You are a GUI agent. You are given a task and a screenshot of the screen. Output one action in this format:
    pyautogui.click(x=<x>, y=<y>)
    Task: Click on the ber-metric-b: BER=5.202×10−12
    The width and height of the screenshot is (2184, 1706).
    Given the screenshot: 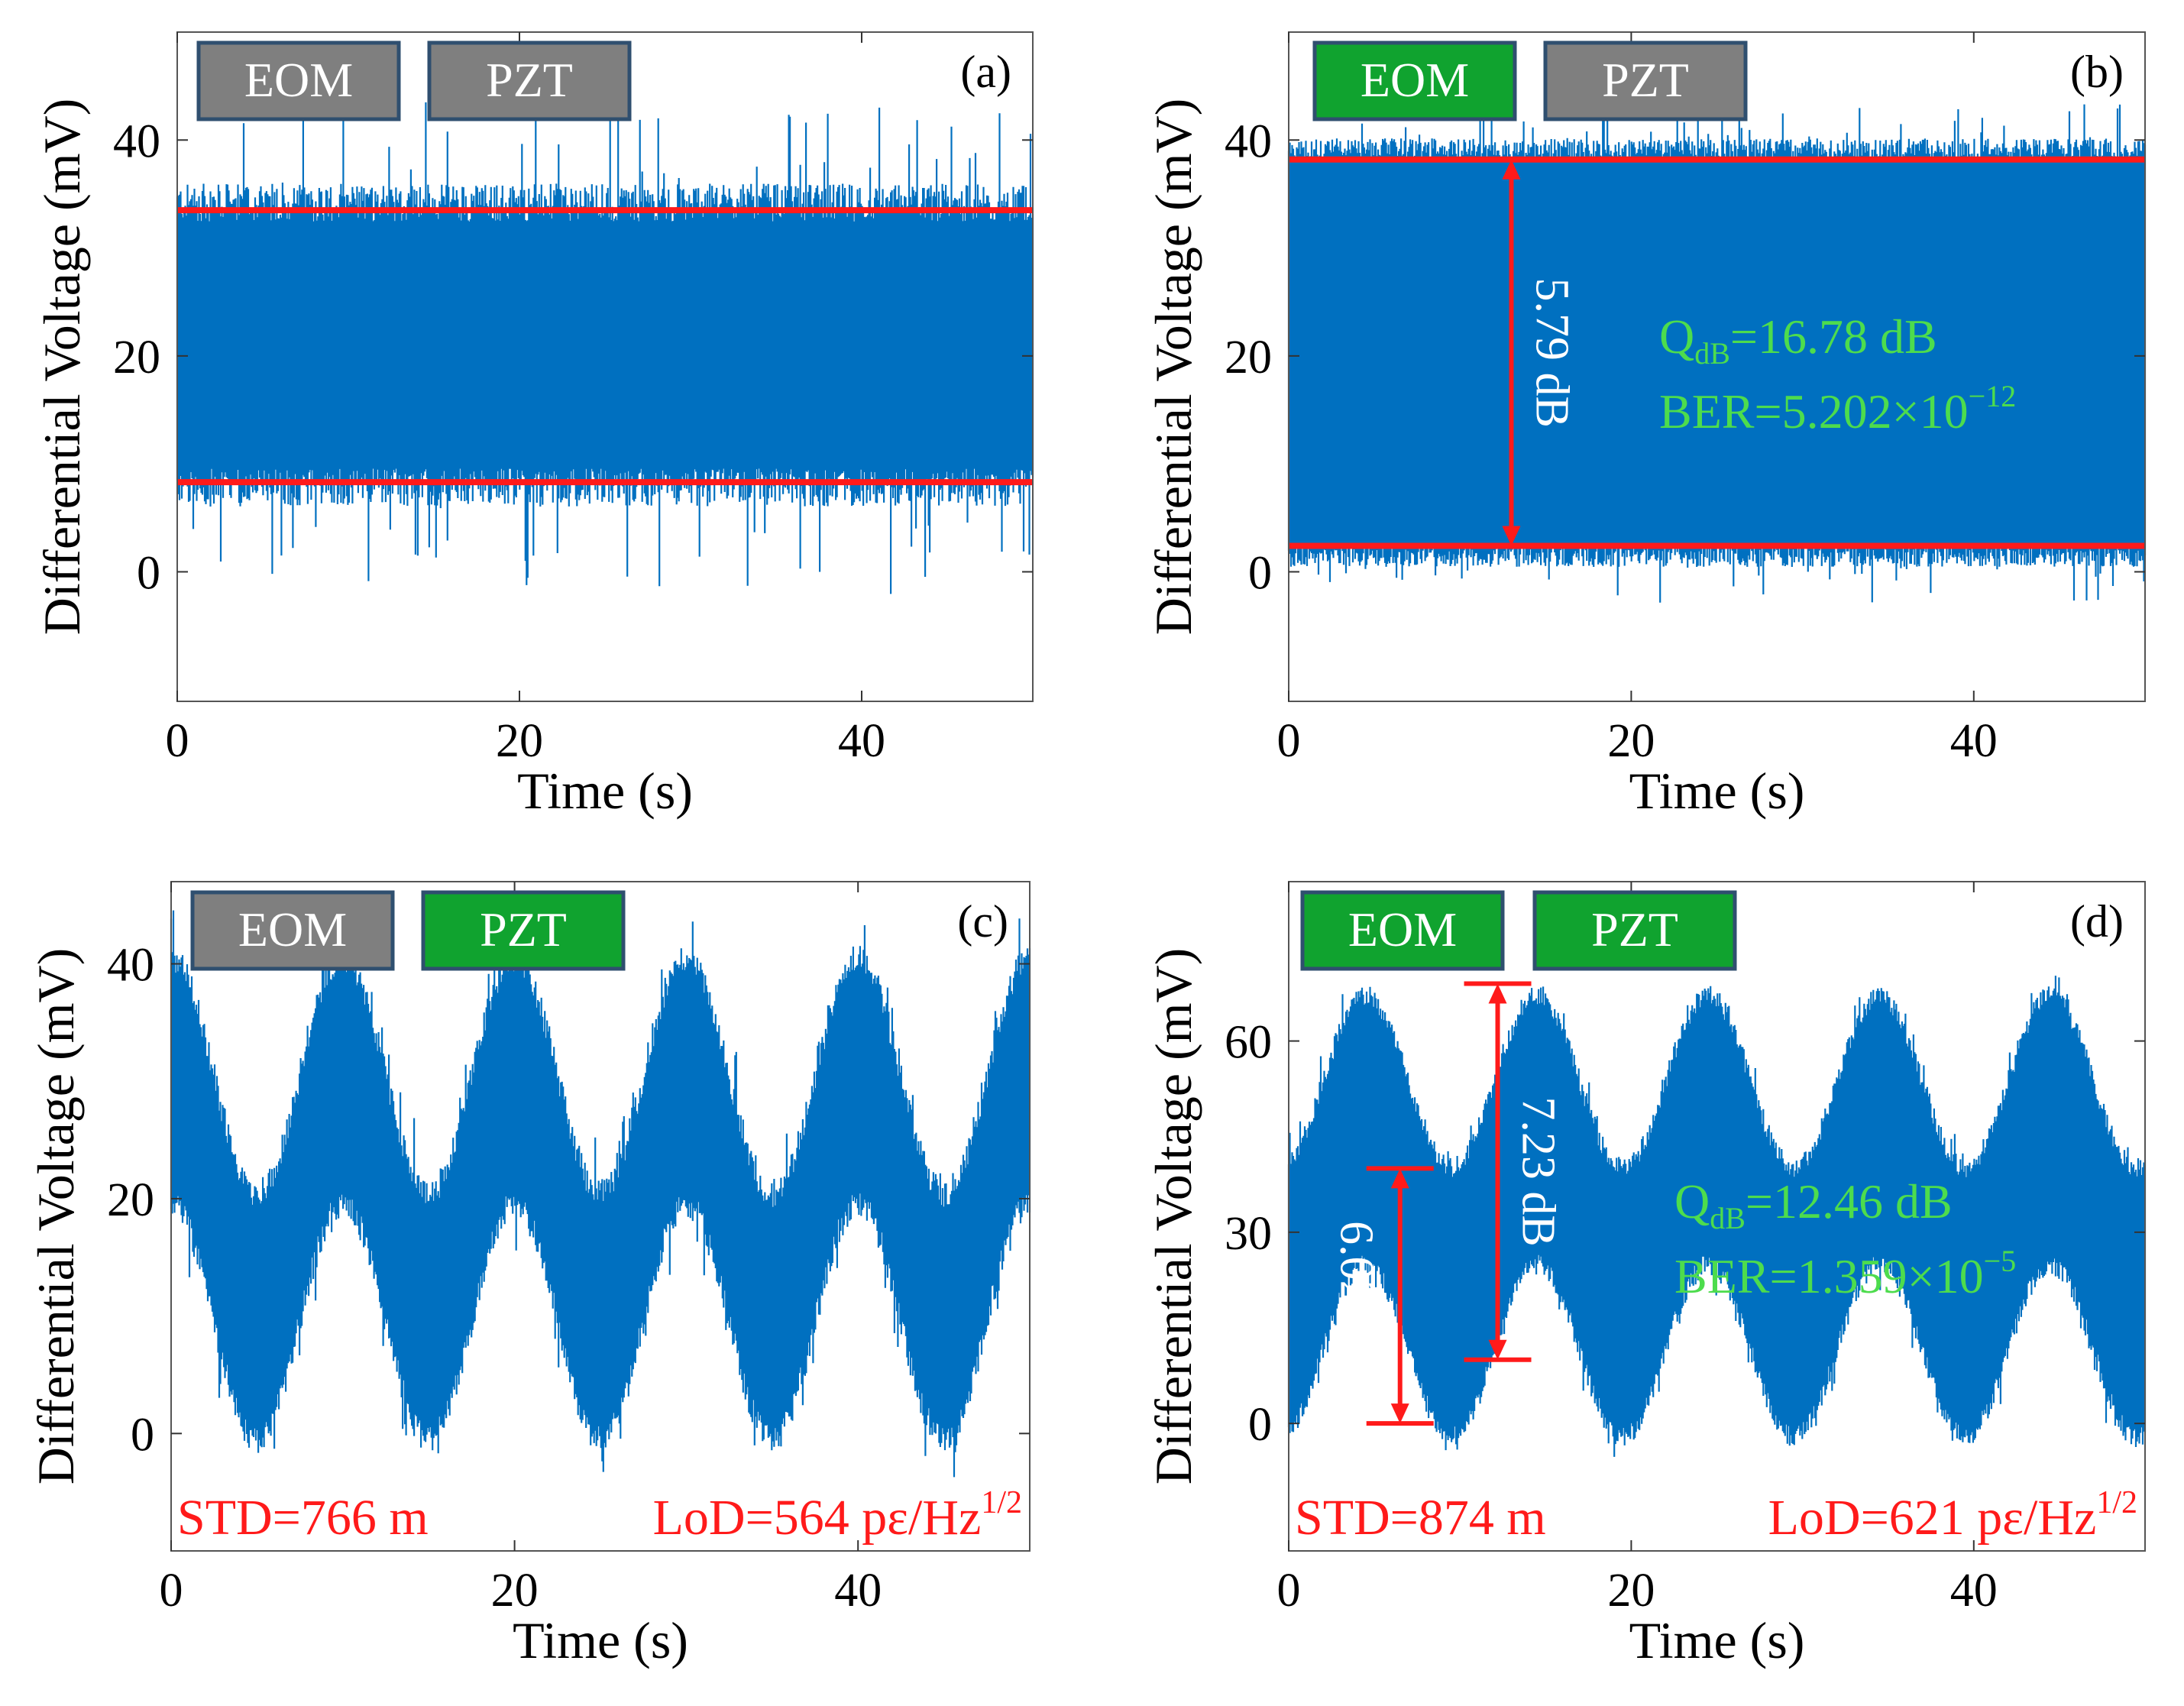 What is the action you would take?
    pyautogui.click(x=1837, y=409)
    